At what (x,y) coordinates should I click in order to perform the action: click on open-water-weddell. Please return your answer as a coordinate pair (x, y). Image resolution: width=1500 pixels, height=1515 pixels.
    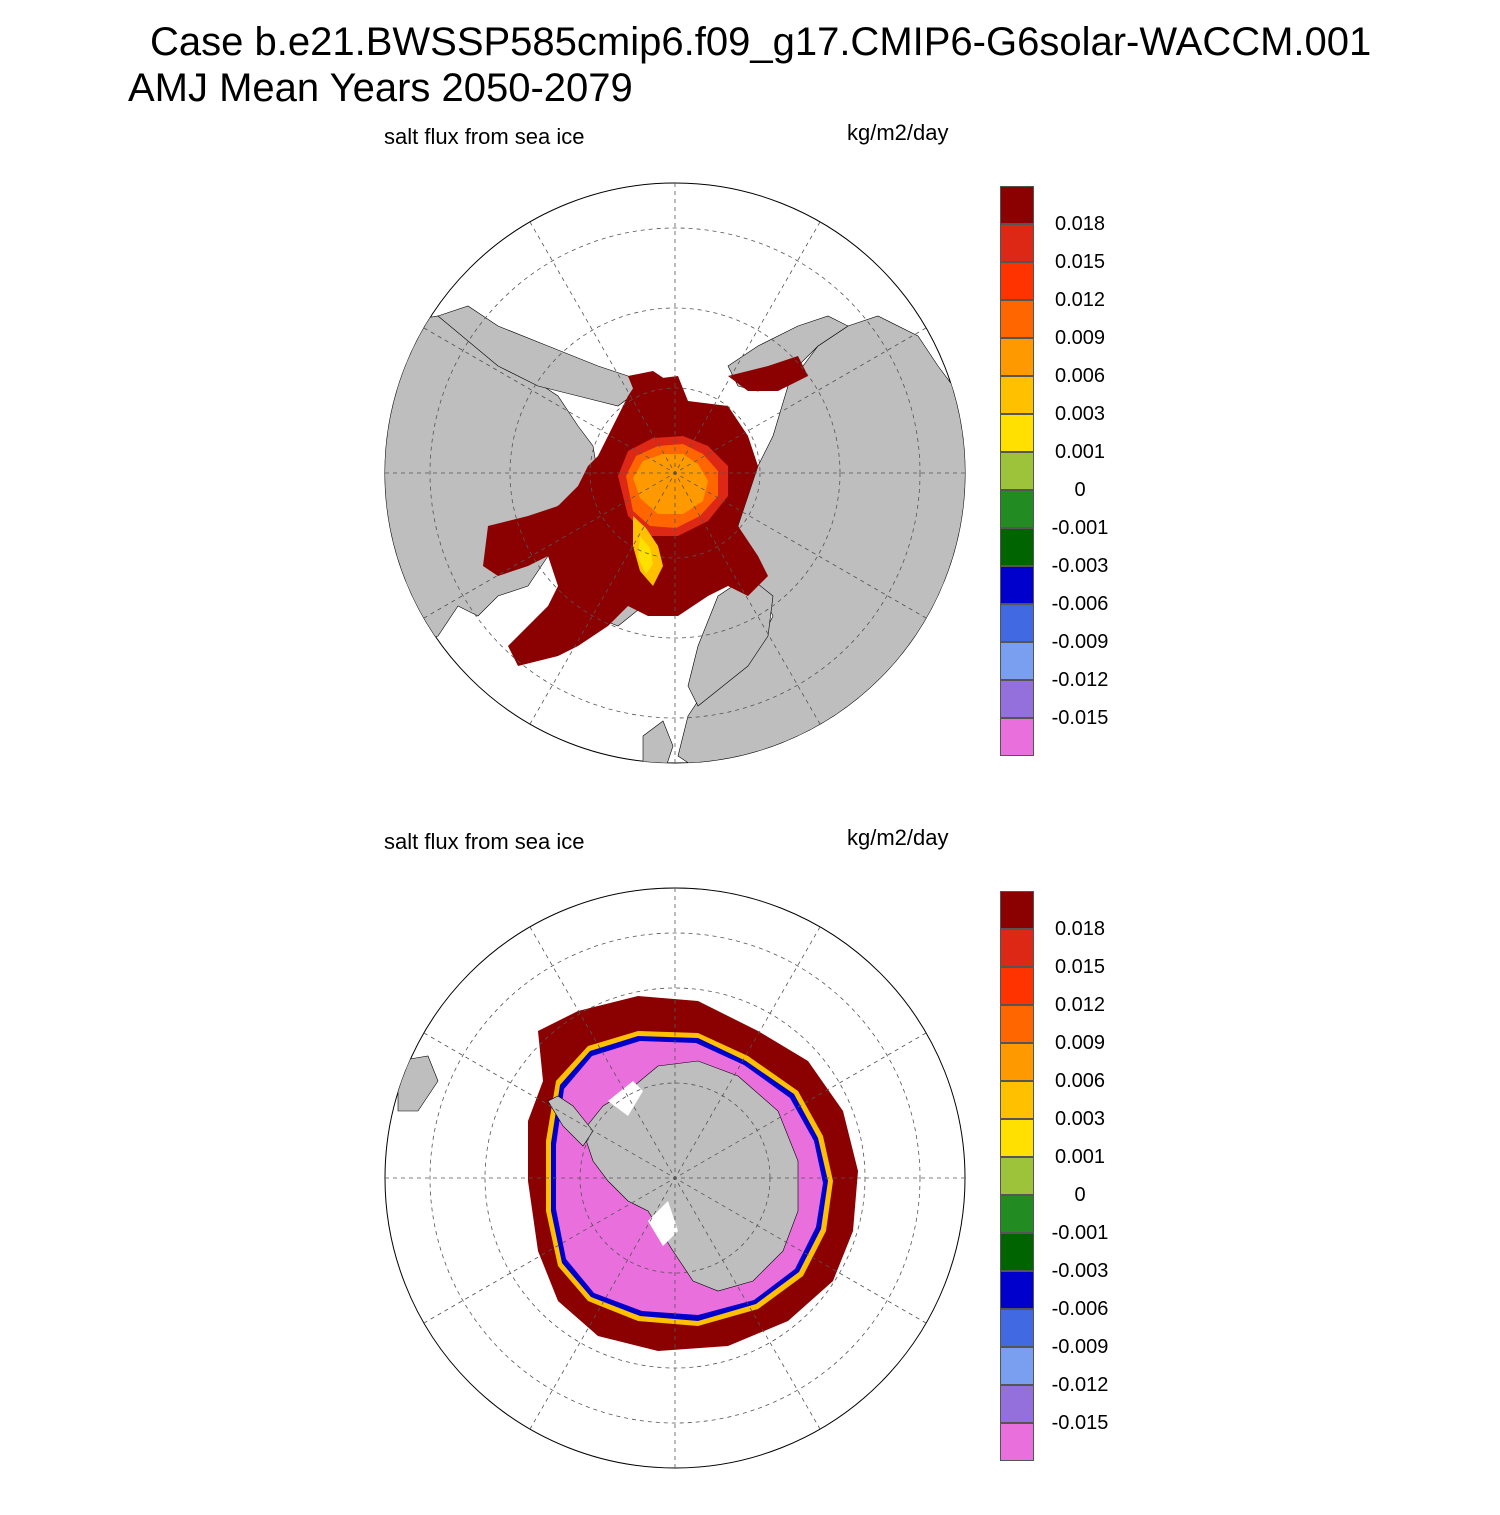
    Looking at the image, I should click on (625, 1098).